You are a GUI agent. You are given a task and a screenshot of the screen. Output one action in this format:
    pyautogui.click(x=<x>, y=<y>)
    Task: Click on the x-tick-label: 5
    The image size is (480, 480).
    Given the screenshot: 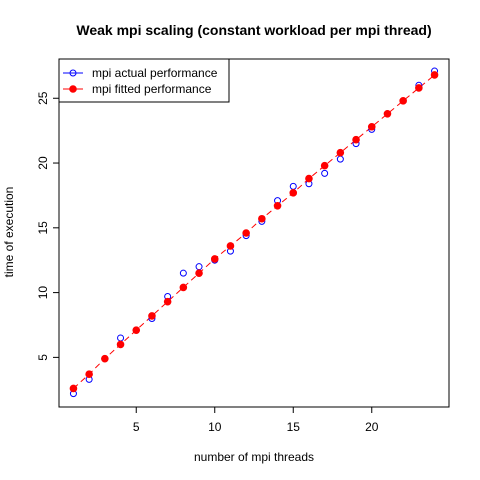 What is the action you would take?
    pyautogui.click(x=136, y=427)
    